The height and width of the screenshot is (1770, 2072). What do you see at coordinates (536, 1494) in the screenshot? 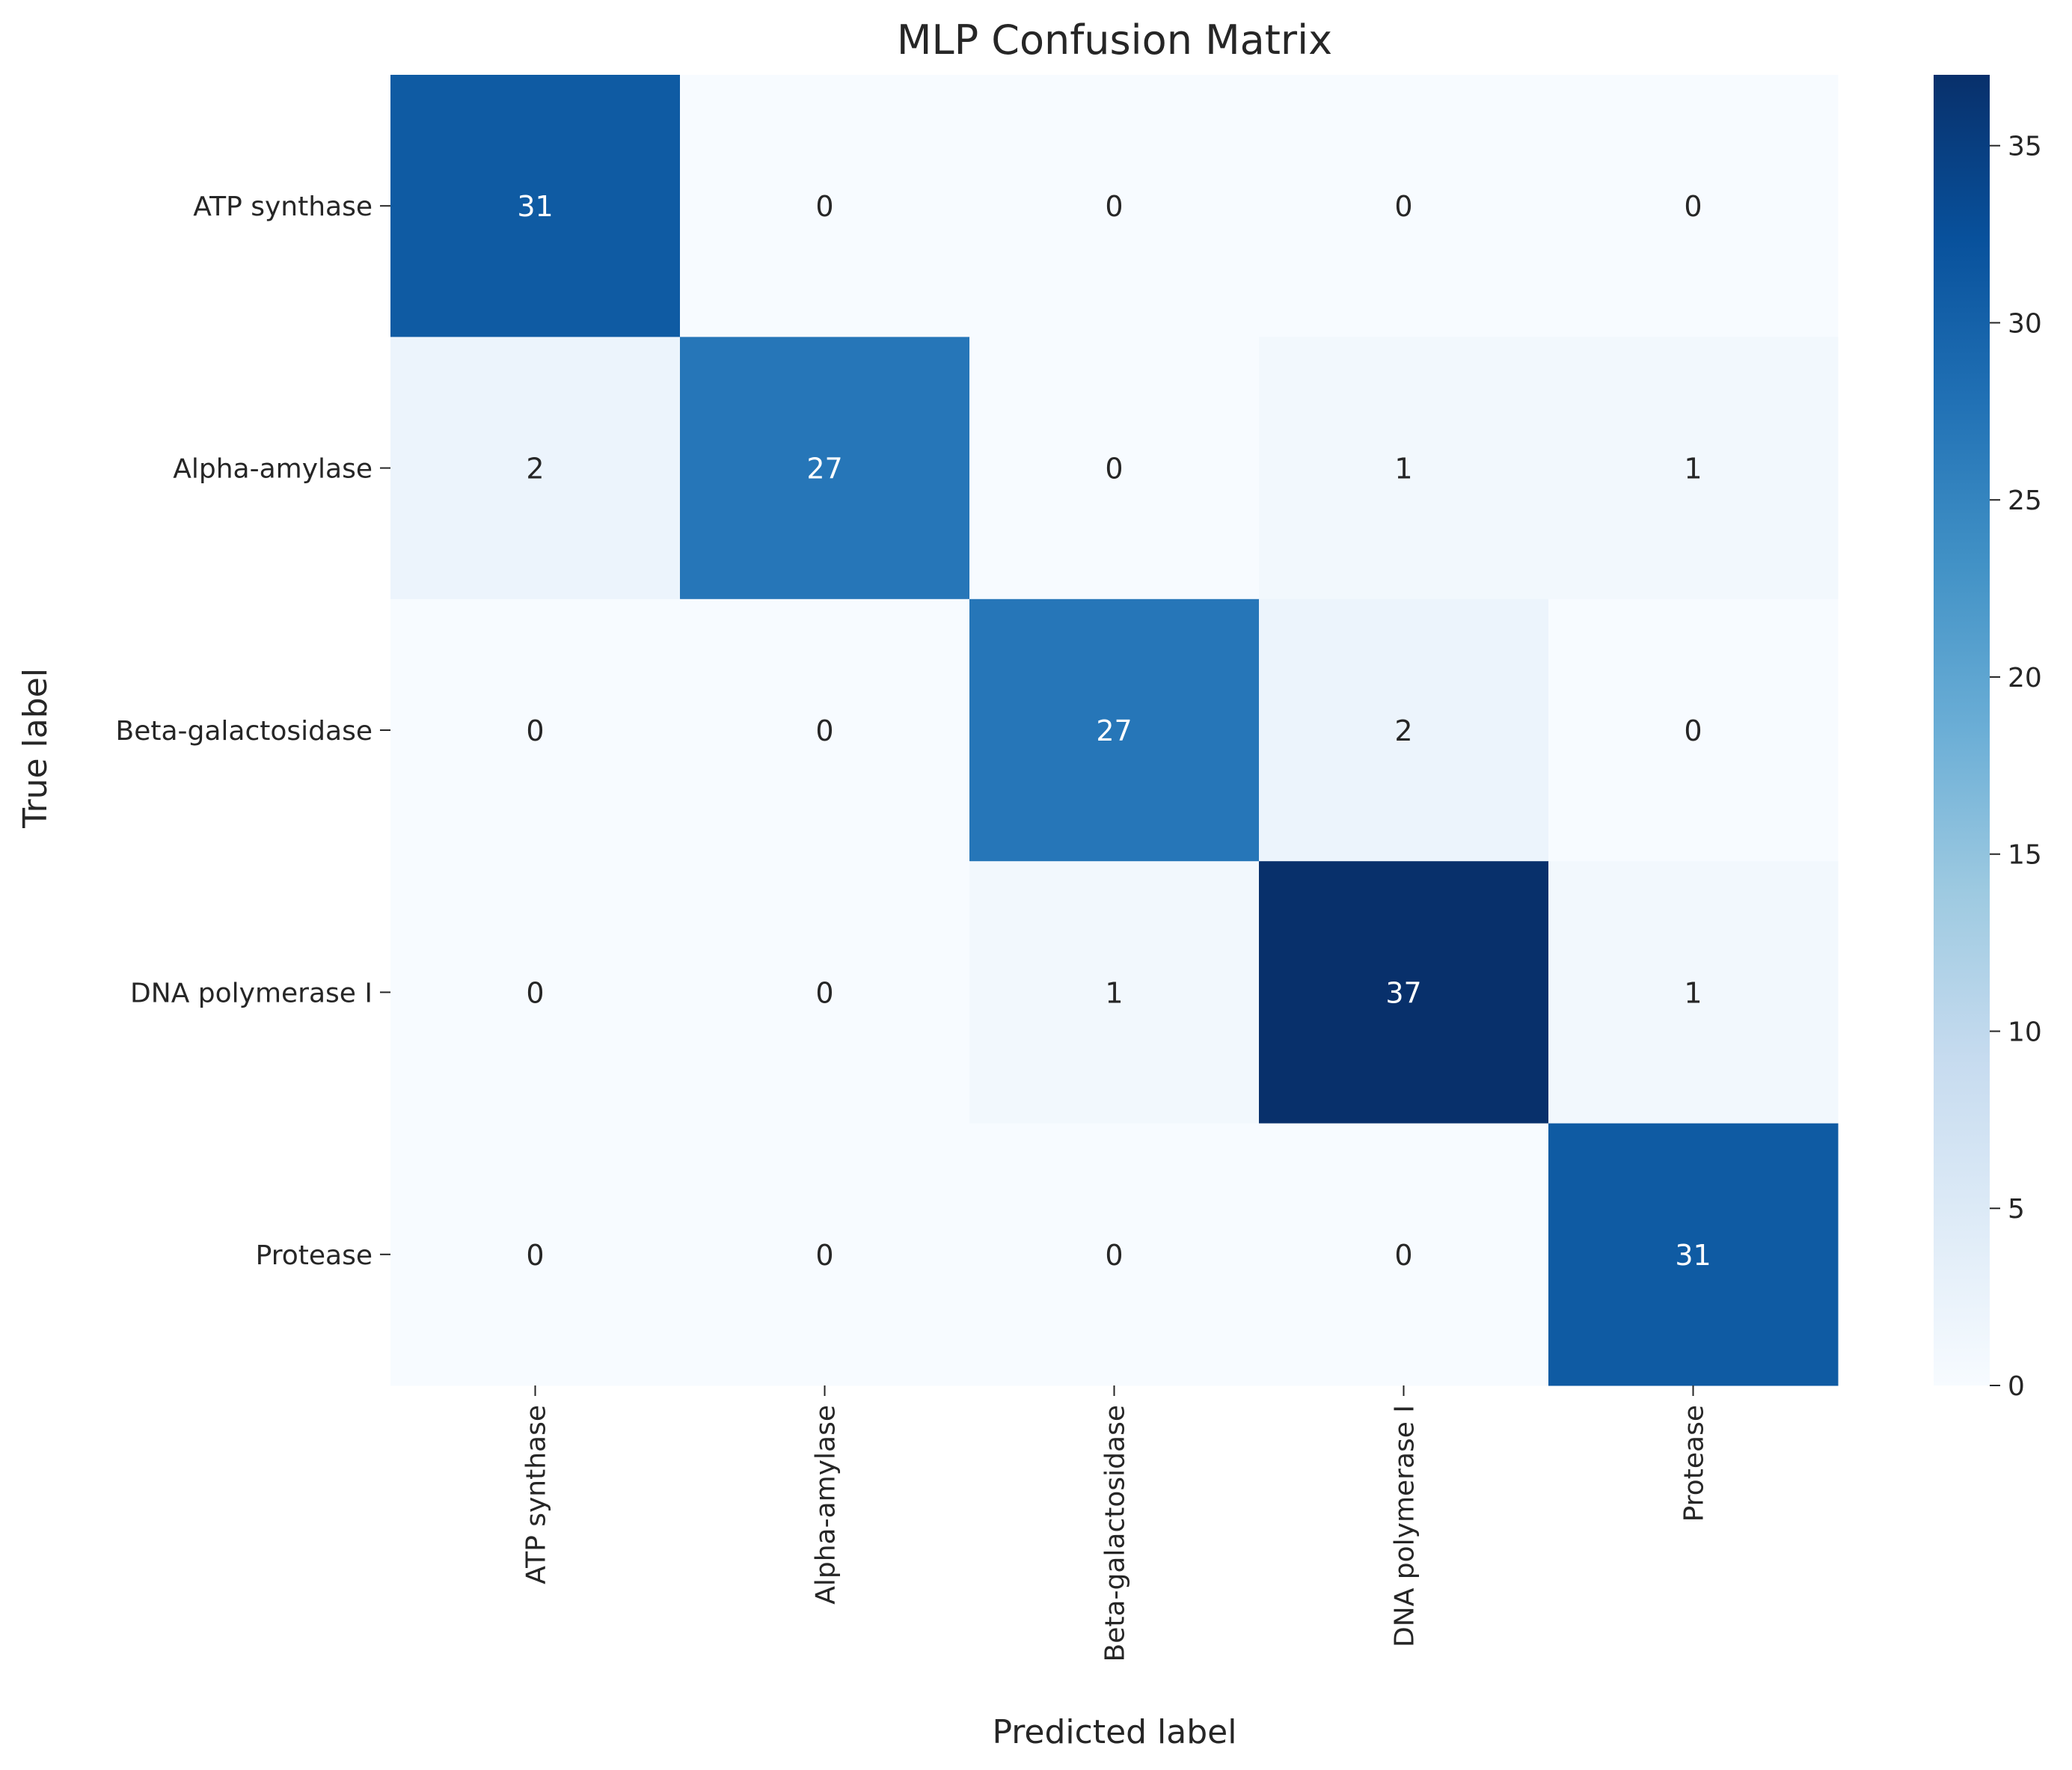
I see `x-tick-label: ATP synthase` at bounding box center [536, 1494].